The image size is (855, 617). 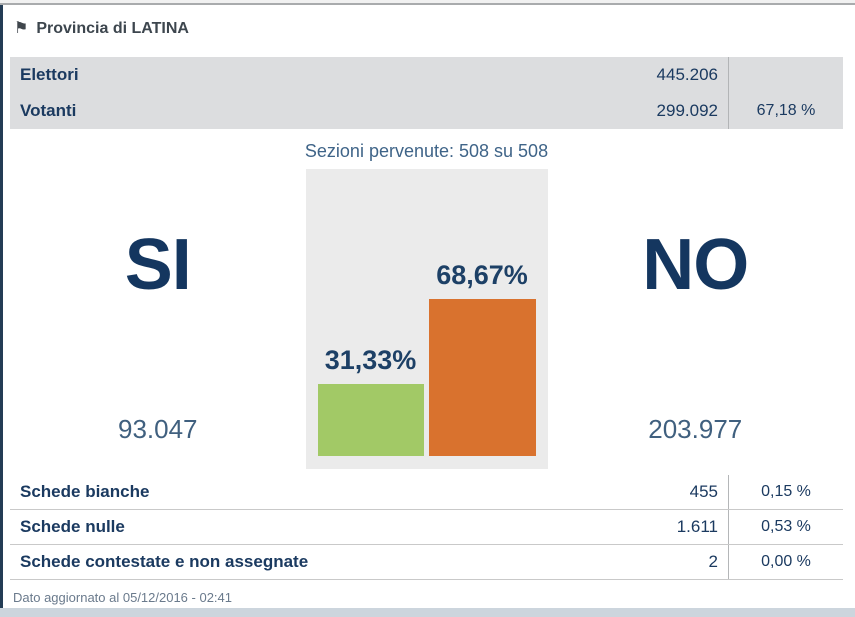 I want to click on bar-chart: 31,33% 68,67%, so click(x=426, y=319).